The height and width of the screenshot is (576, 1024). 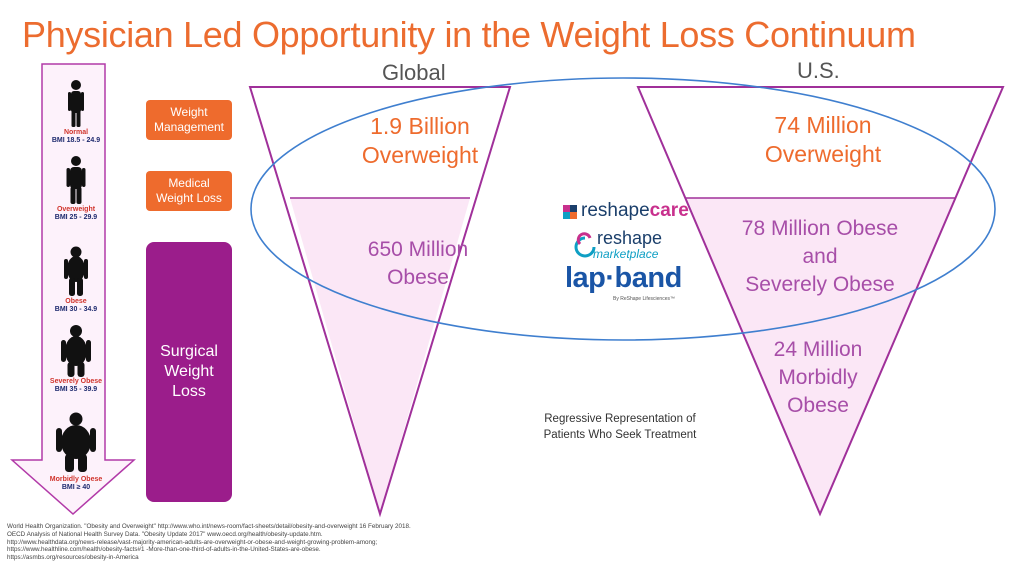 What do you see at coordinates (418, 249) in the screenshot?
I see `text-line: 650 Million` at bounding box center [418, 249].